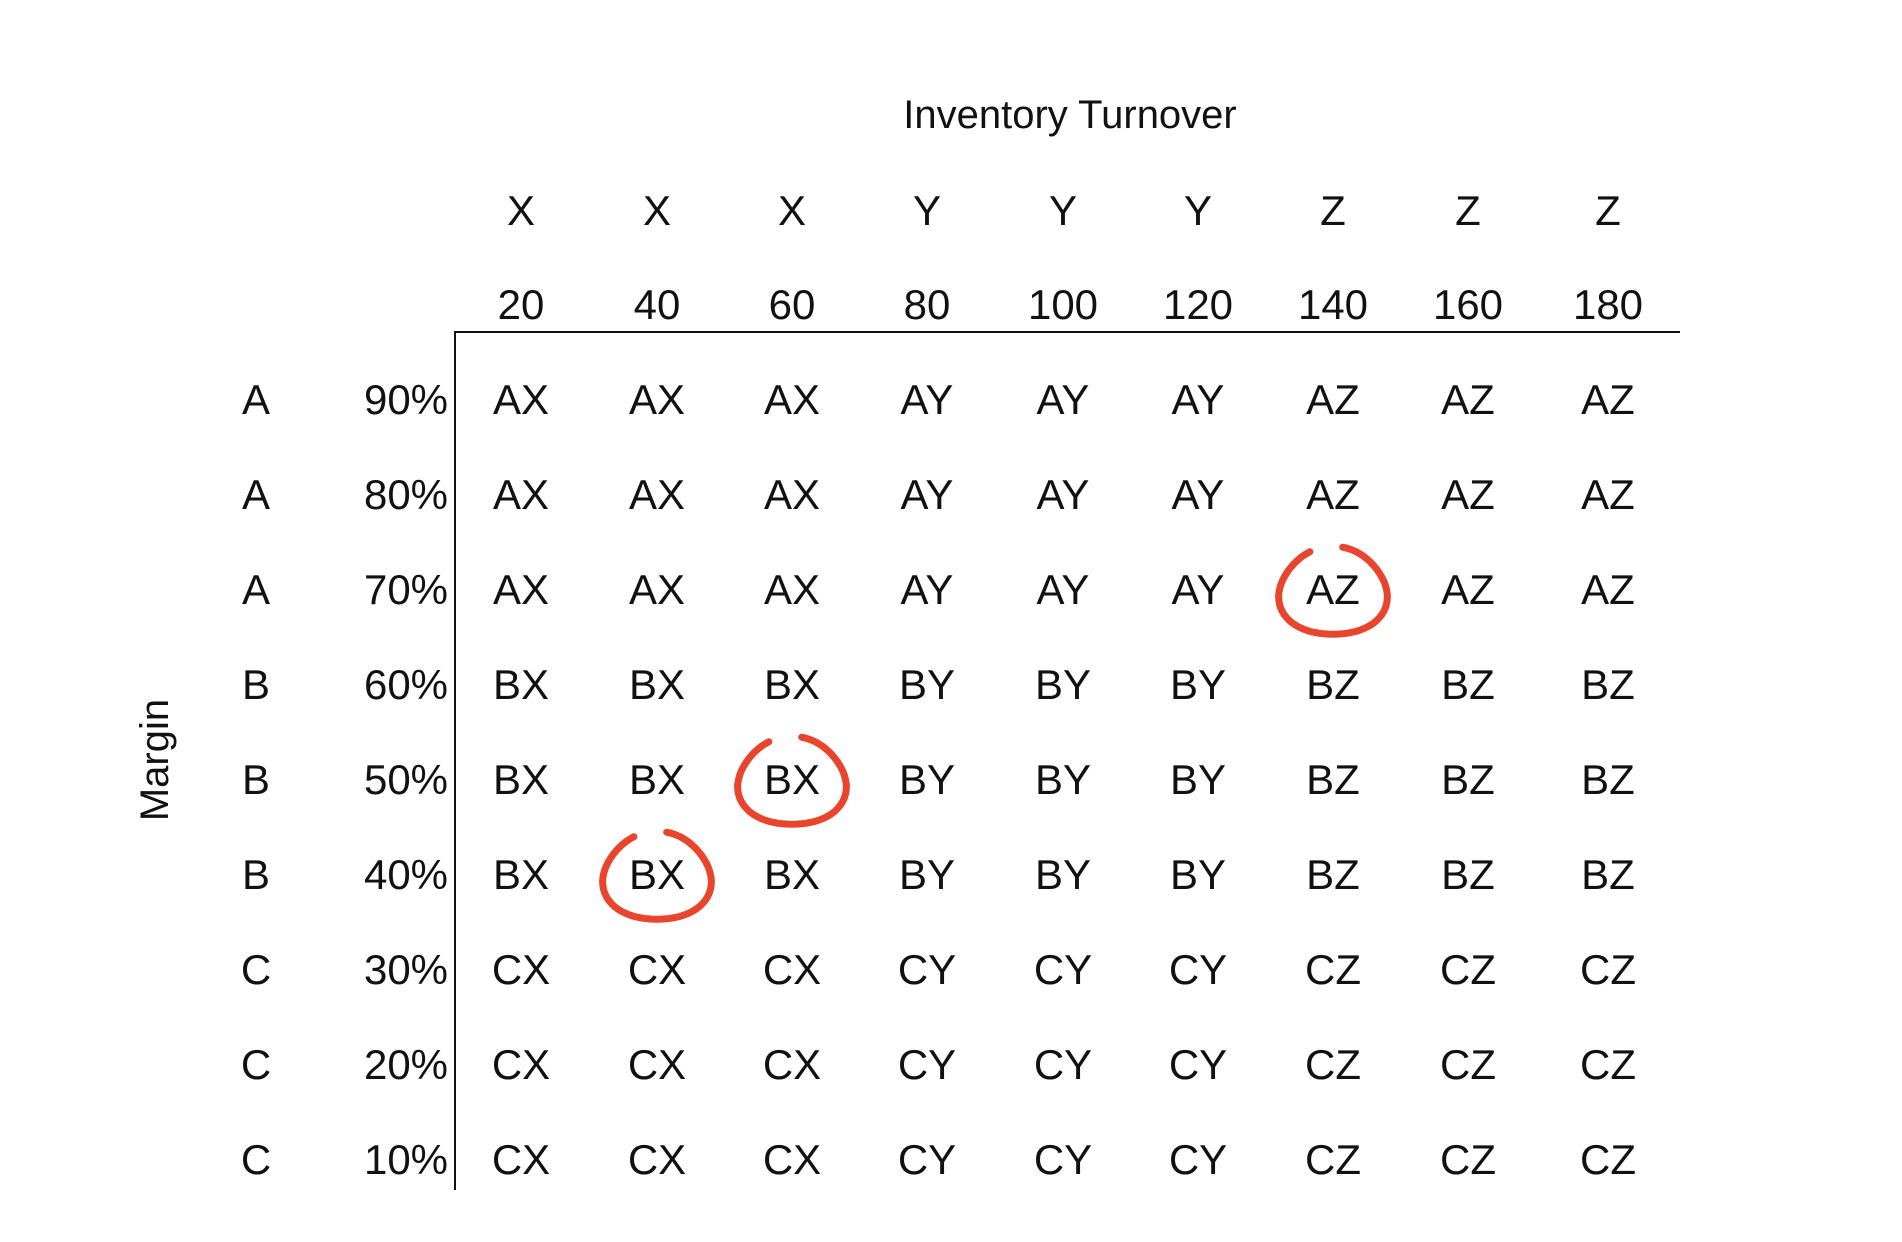  Describe the element at coordinates (406, 684) in the screenshot. I see `row-margin-percent: 60%` at that location.